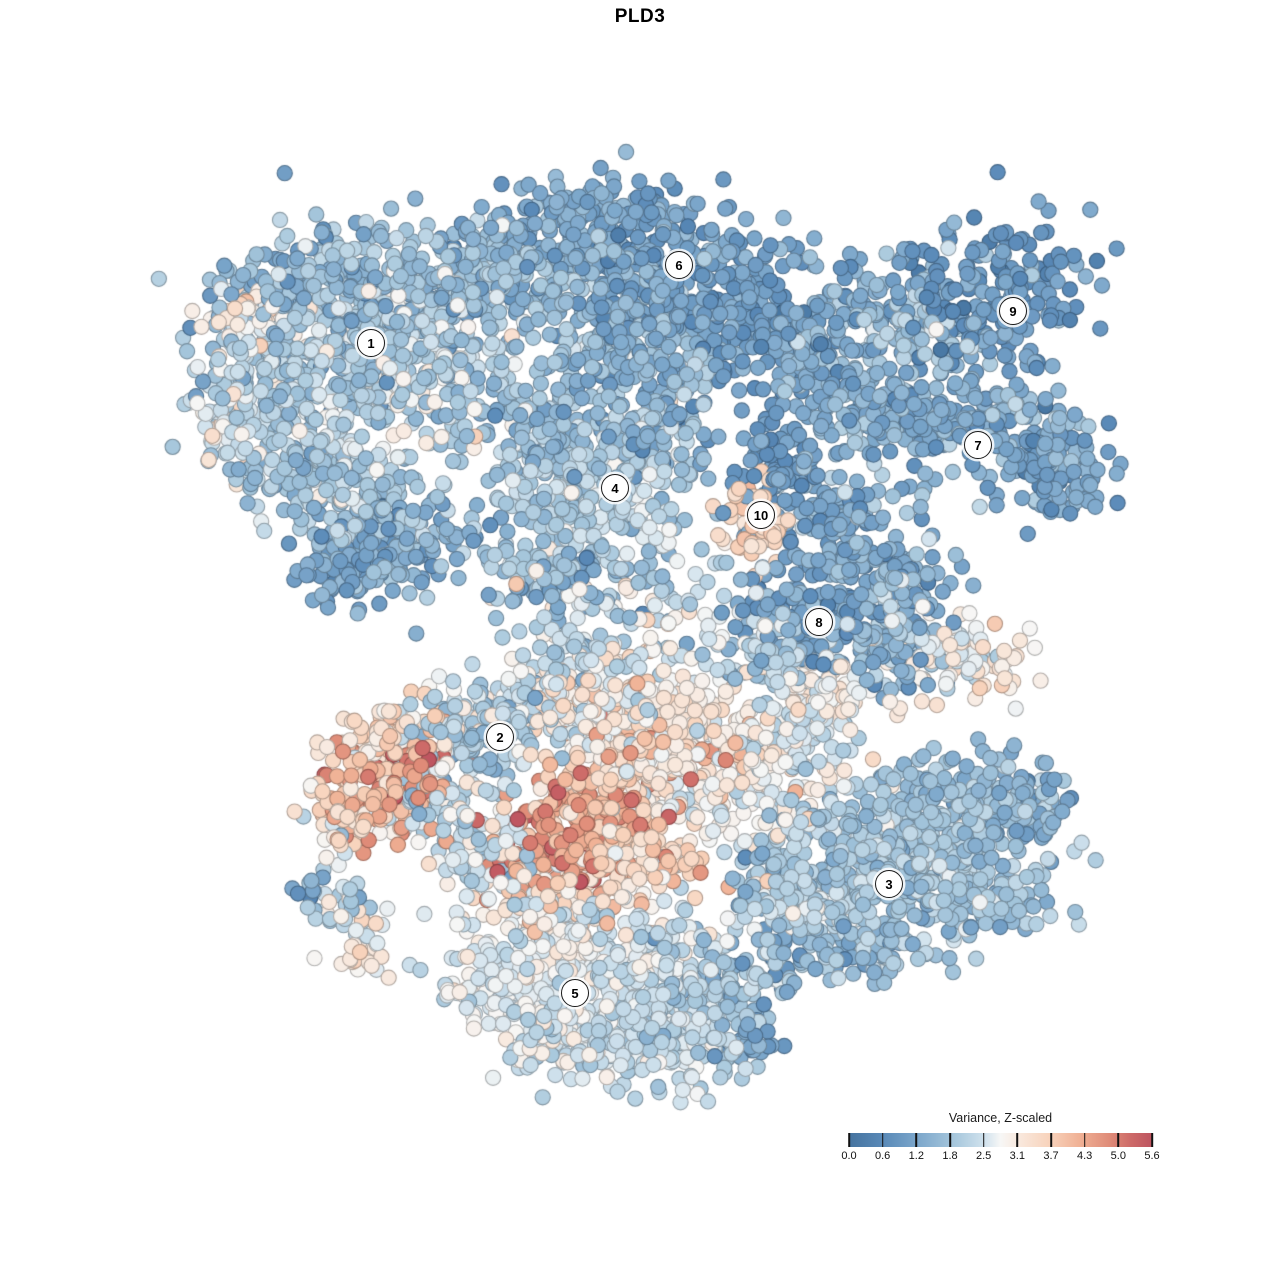 This screenshot has height=1280, width=1280. Describe the element at coordinates (883, 1156) in the screenshot. I see `colorbar-tick-label: 0.6` at that location.